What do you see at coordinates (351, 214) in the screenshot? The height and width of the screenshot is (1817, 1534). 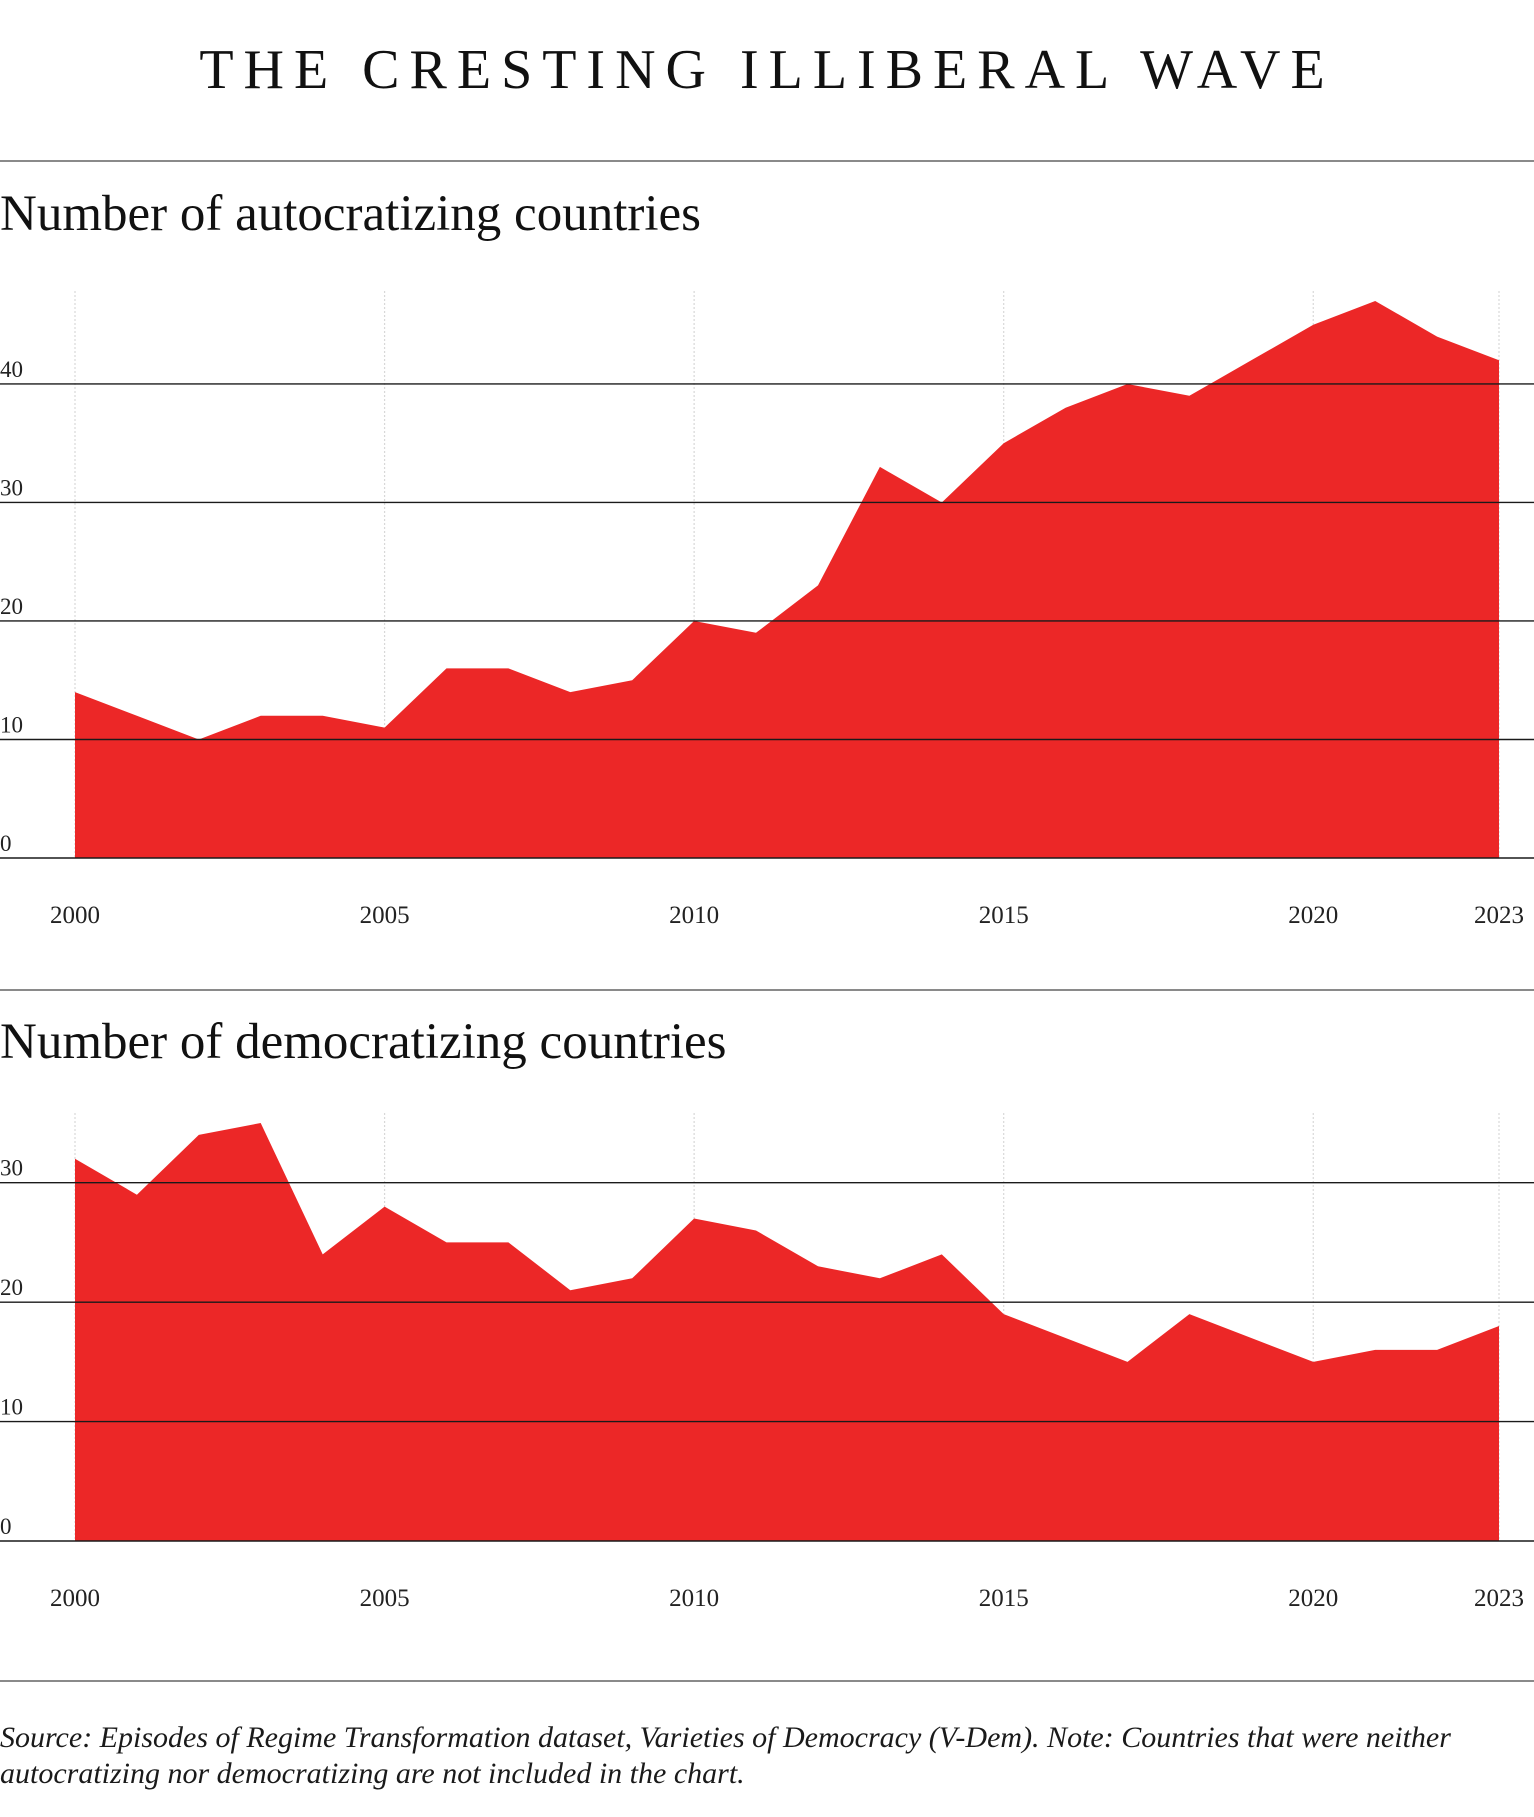 I see `autocratizing-chart-title: Number of autocratizing countries` at bounding box center [351, 214].